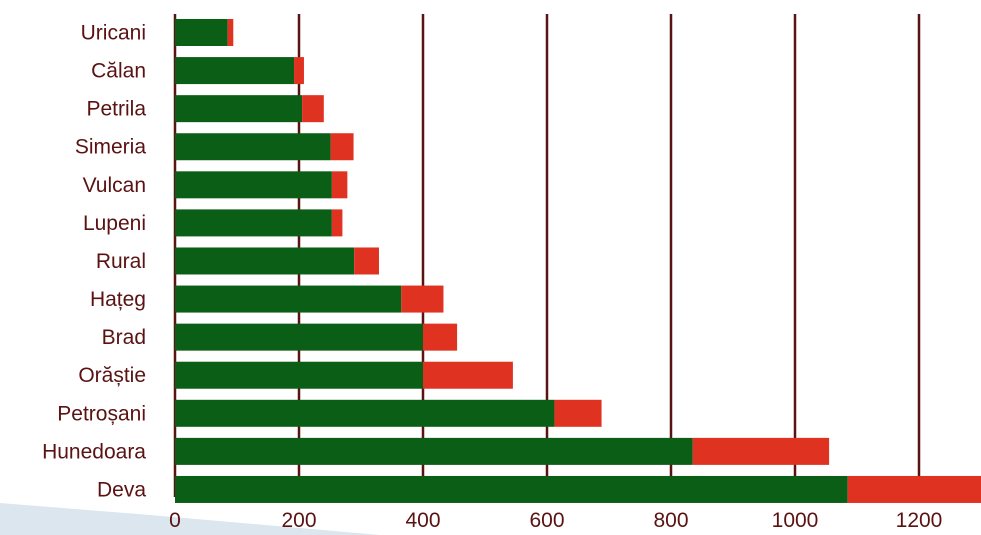 Image resolution: width=981 pixels, height=535 pixels. What do you see at coordinates (114, 185) in the screenshot?
I see `category-label: Vulcan` at bounding box center [114, 185].